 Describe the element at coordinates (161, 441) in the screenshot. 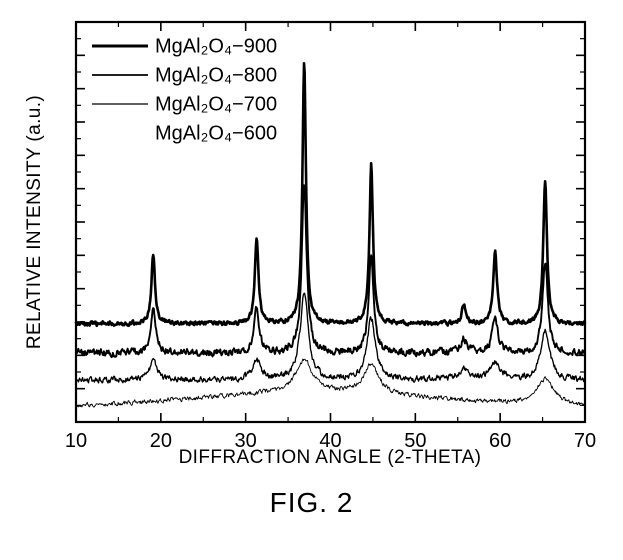

I see `x-tick-label: 20` at that location.